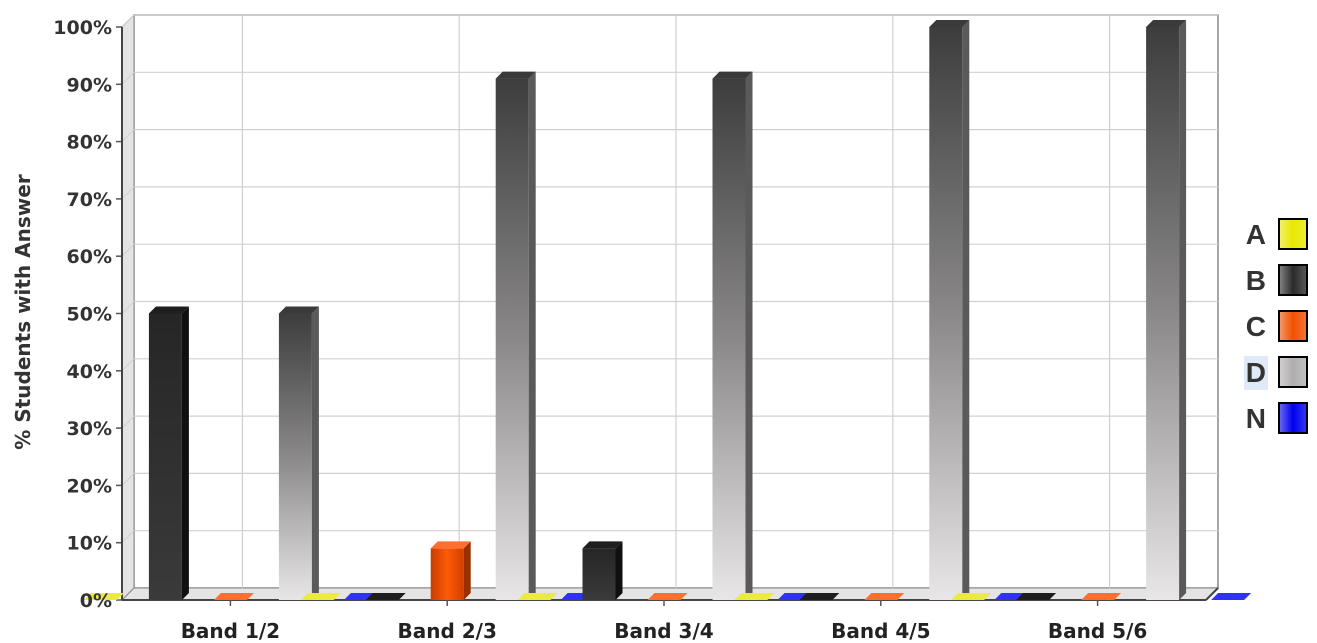 The height and width of the screenshot is (643, 1317). I want to click on legend-label: C, so click(1255, 326).